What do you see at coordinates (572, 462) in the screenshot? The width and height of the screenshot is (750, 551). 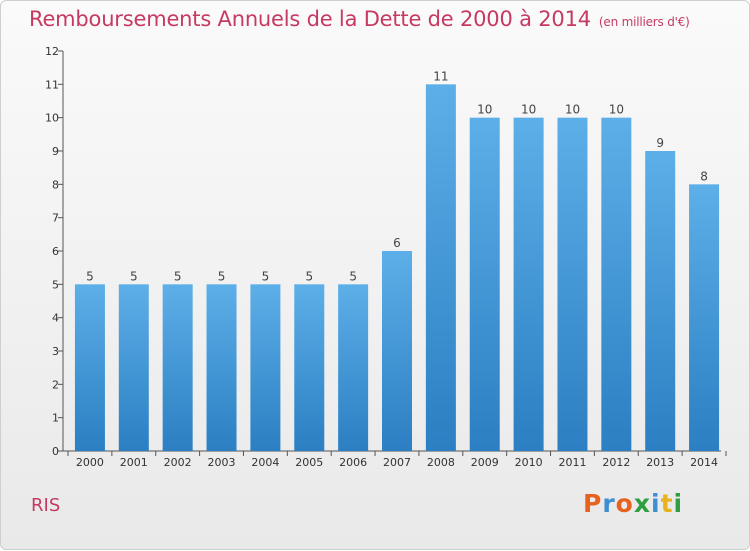 I see `x-tick-label-2011: 2011` at bounding box center [572, 462].